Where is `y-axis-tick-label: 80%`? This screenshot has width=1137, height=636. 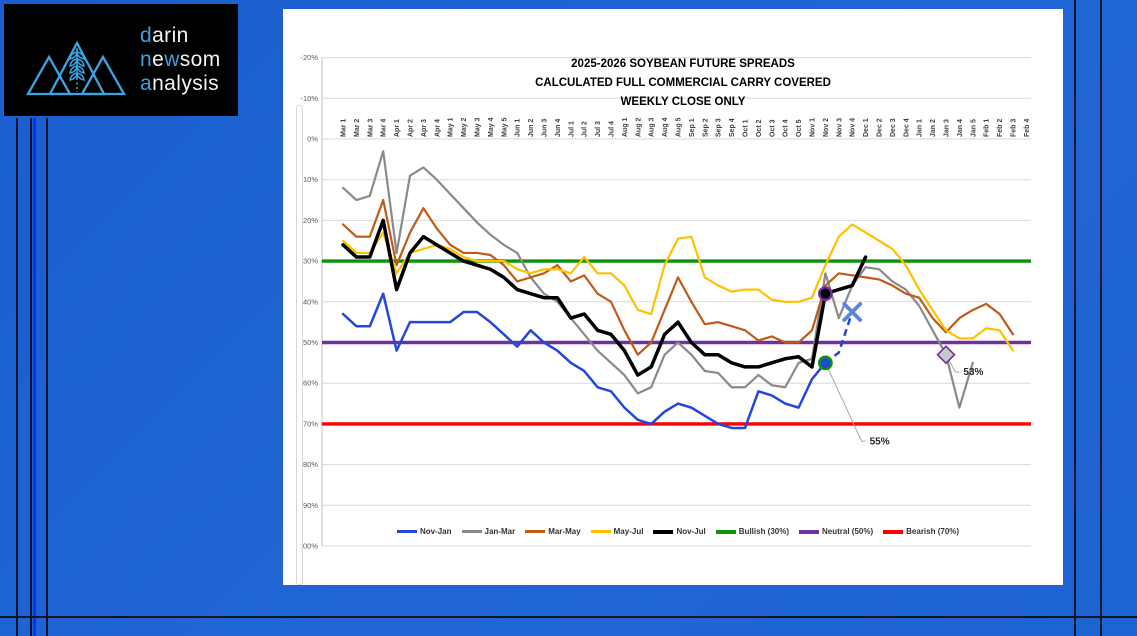 y-axis-tick-label: 80% is located at coordinates (310, 464).